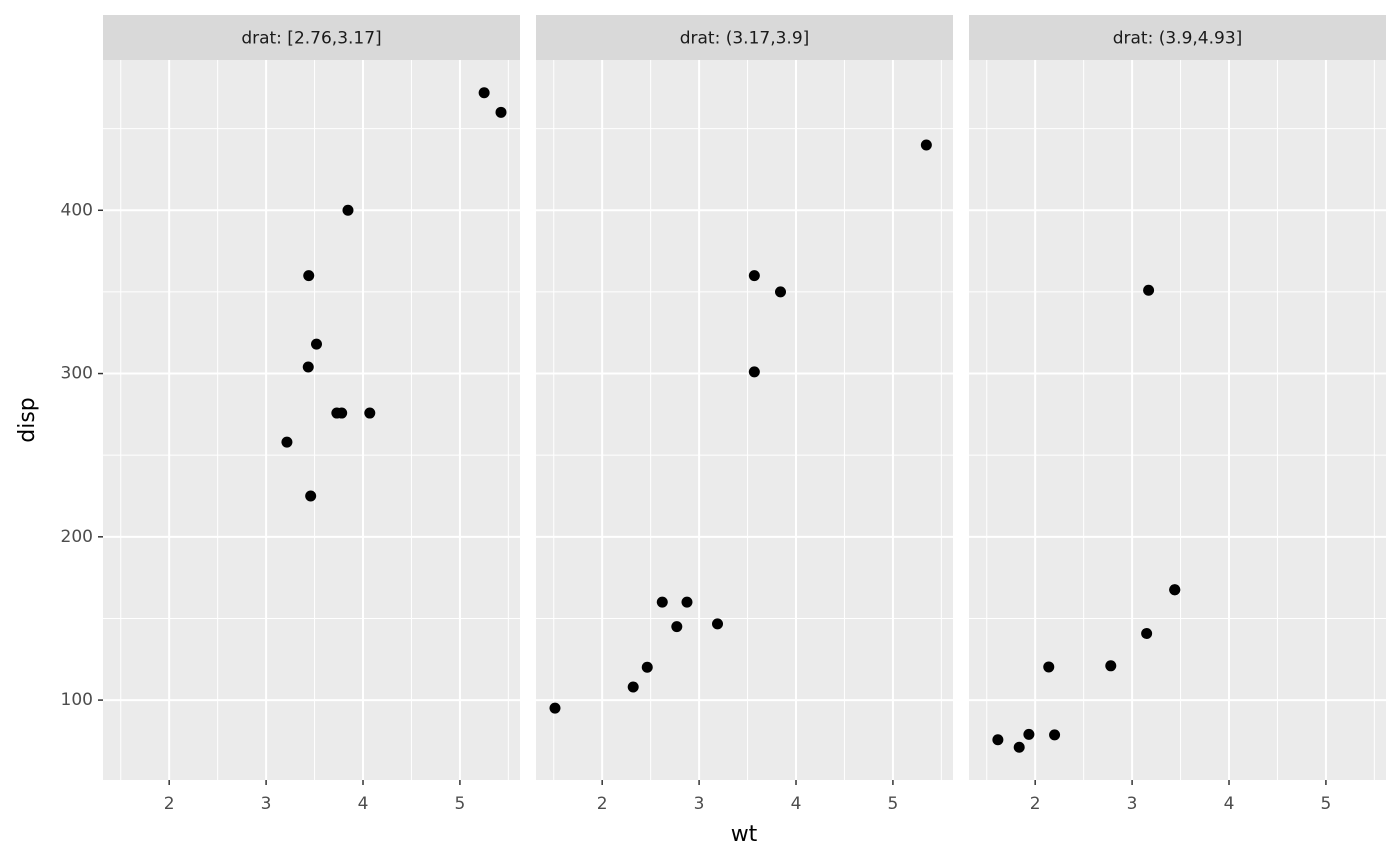 The width and height of the screenshot is (1400, 866). I want to click on y-axis-label: disp, so click(27, 420).